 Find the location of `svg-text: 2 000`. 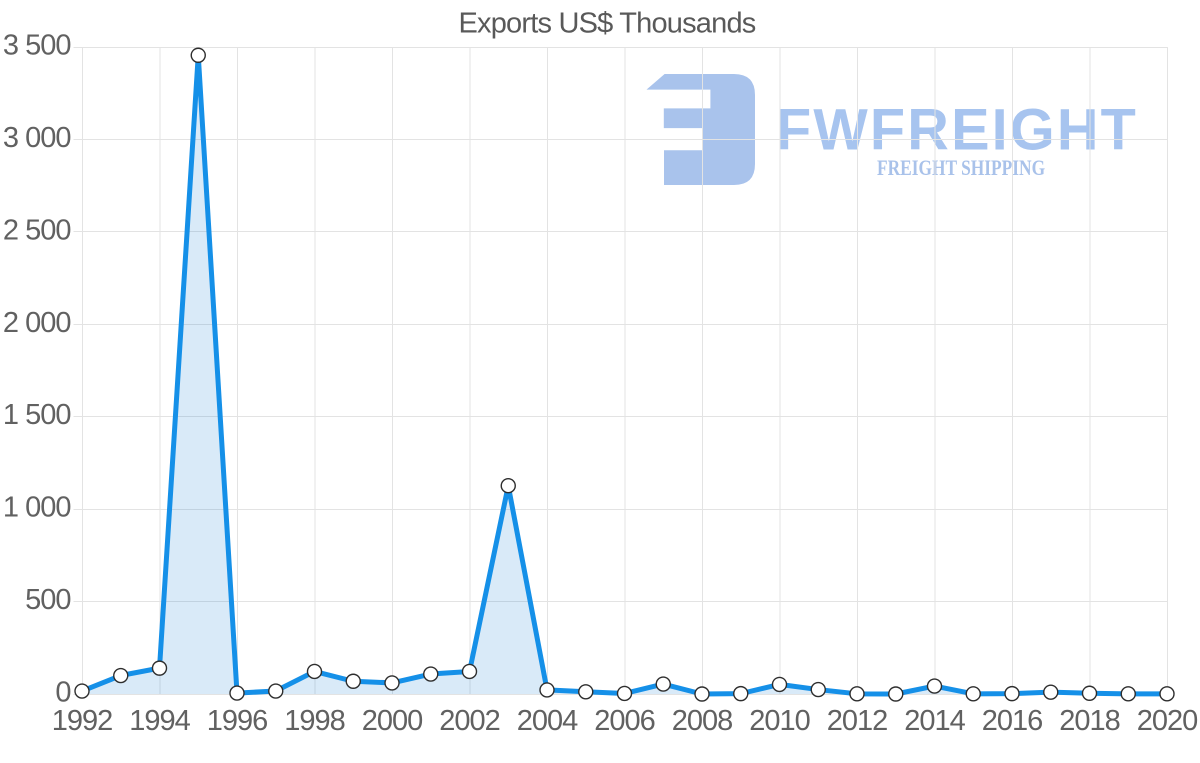

svg-text: 2 000 is located at coordinates (37, 323).